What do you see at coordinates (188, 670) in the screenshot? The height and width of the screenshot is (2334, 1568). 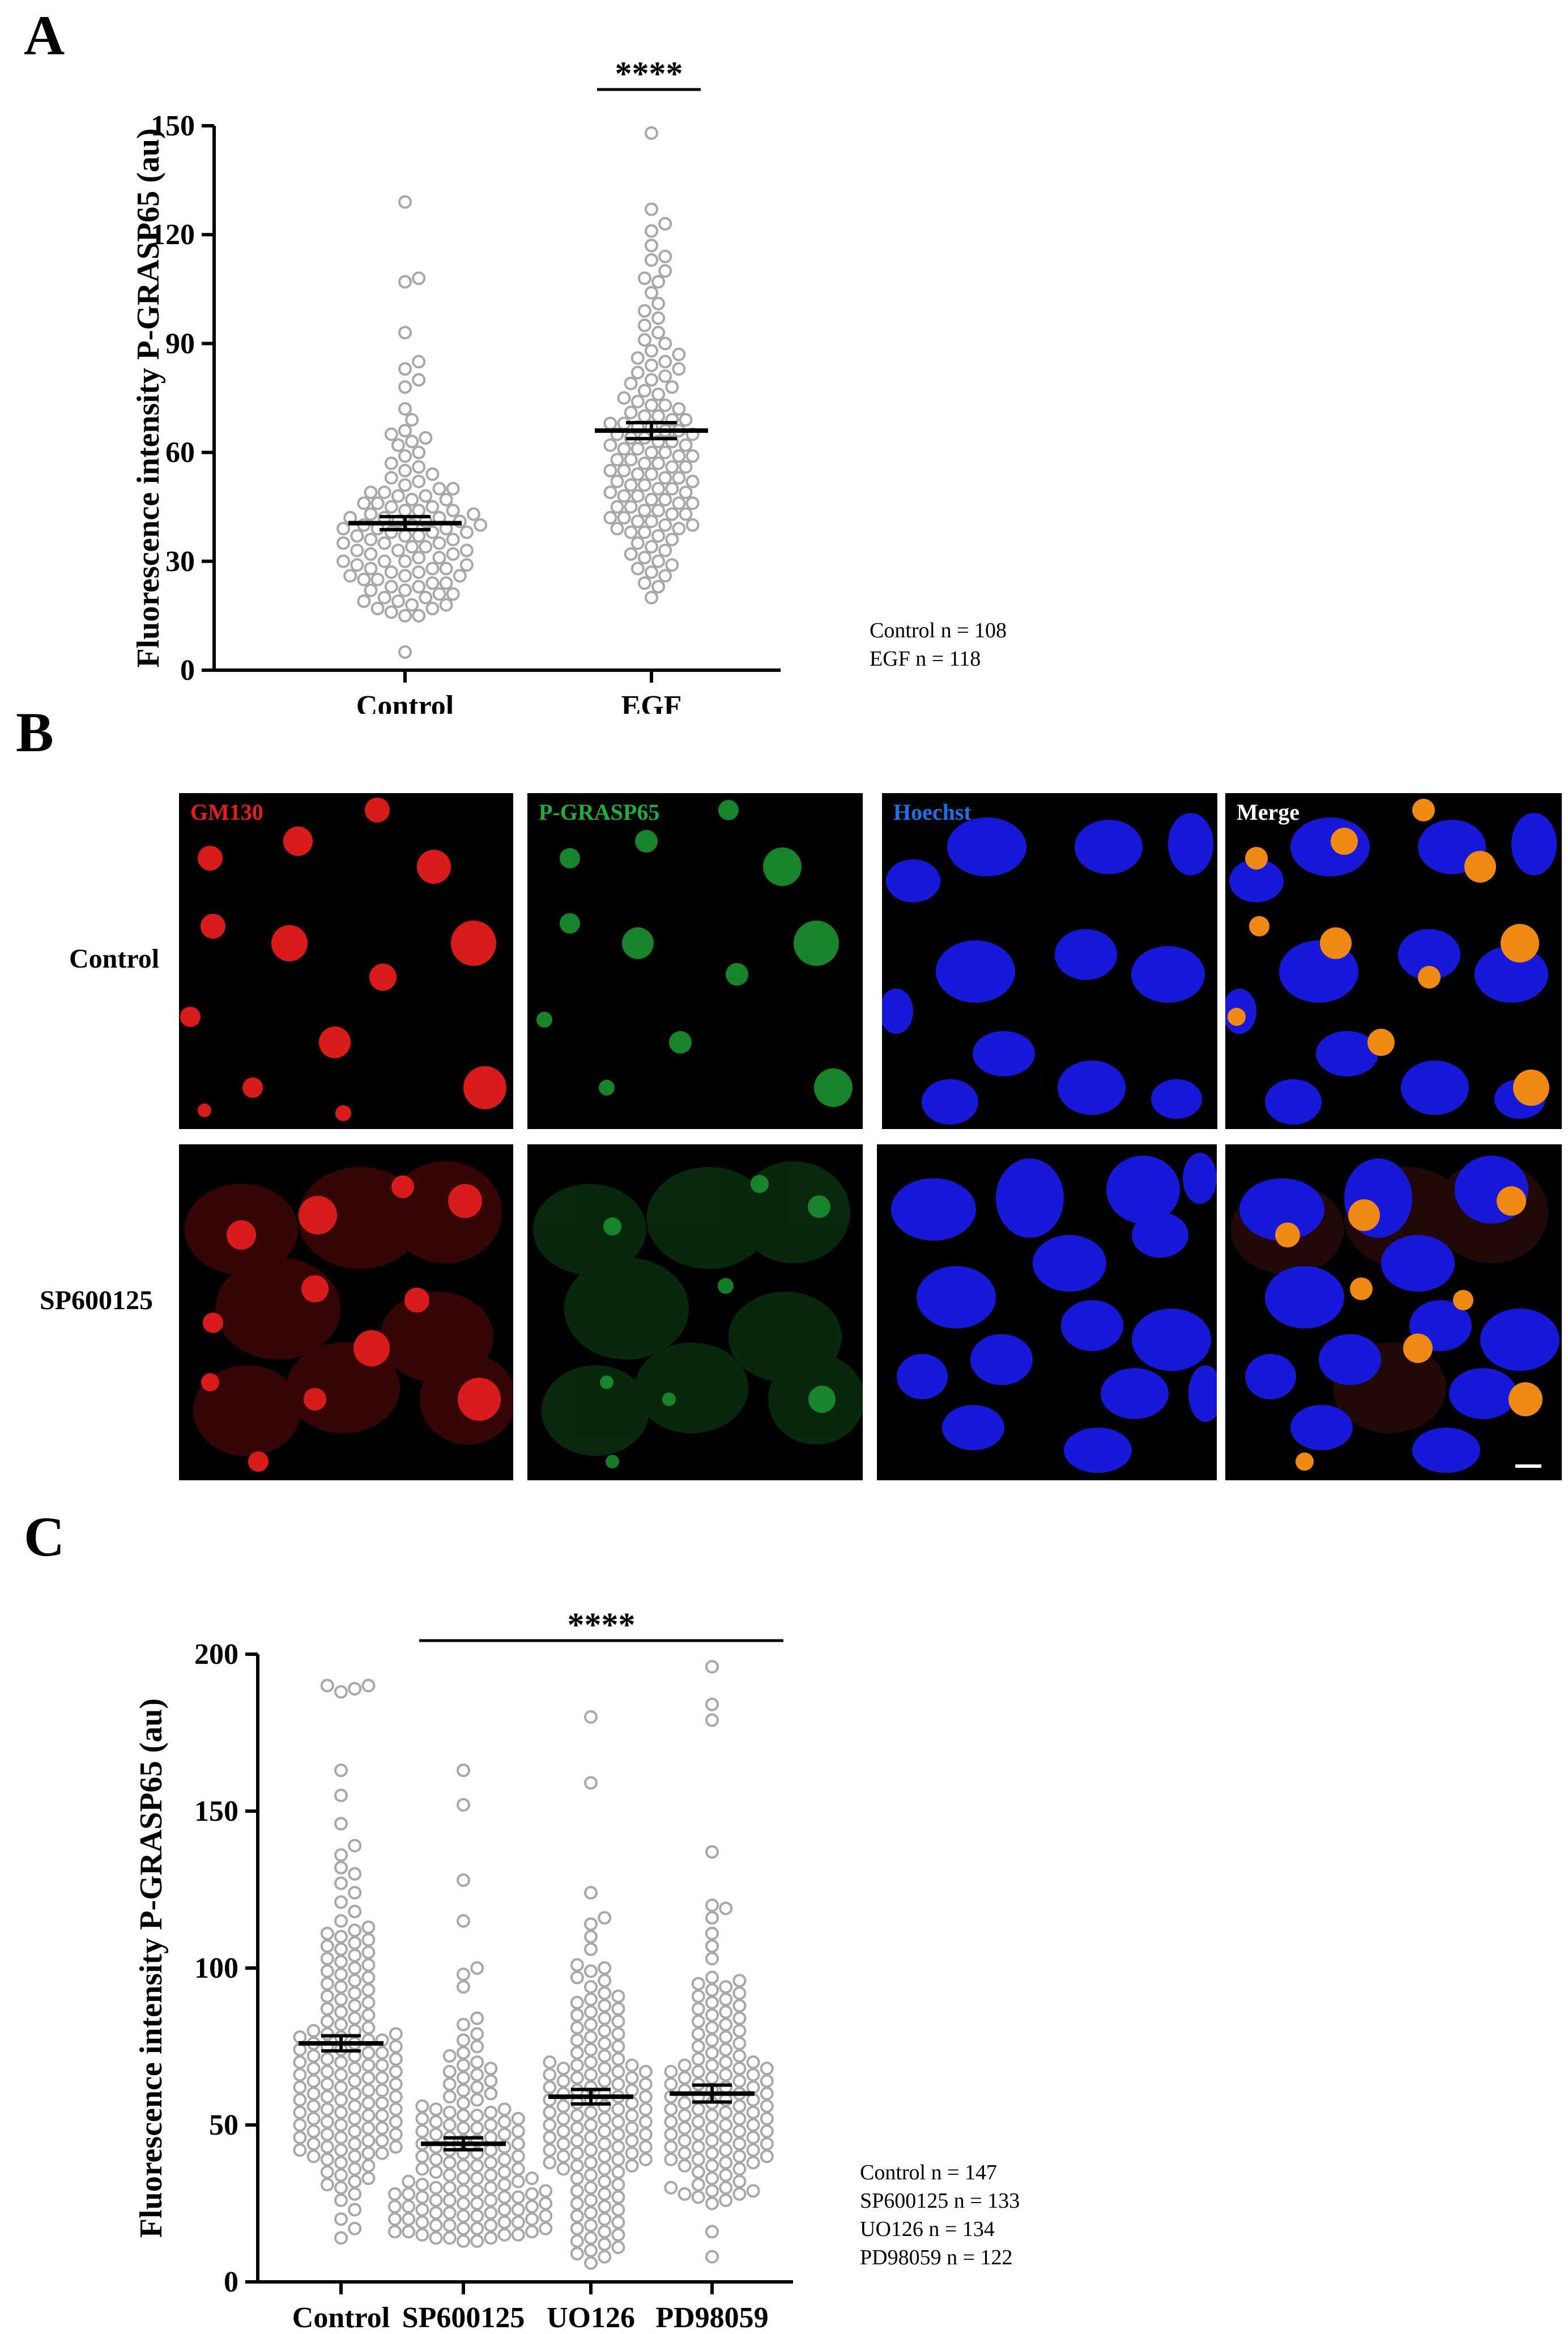 I see `y-tick-label: 0` at bounding box center [188, 670].